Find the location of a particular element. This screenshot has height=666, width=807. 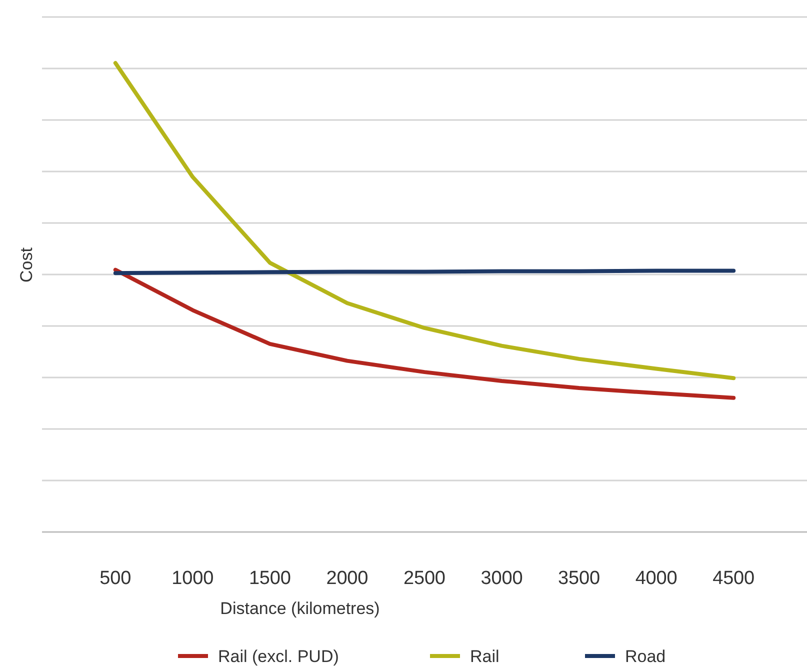

x-tick-label: 3500 is located at coordinates (579, 578).